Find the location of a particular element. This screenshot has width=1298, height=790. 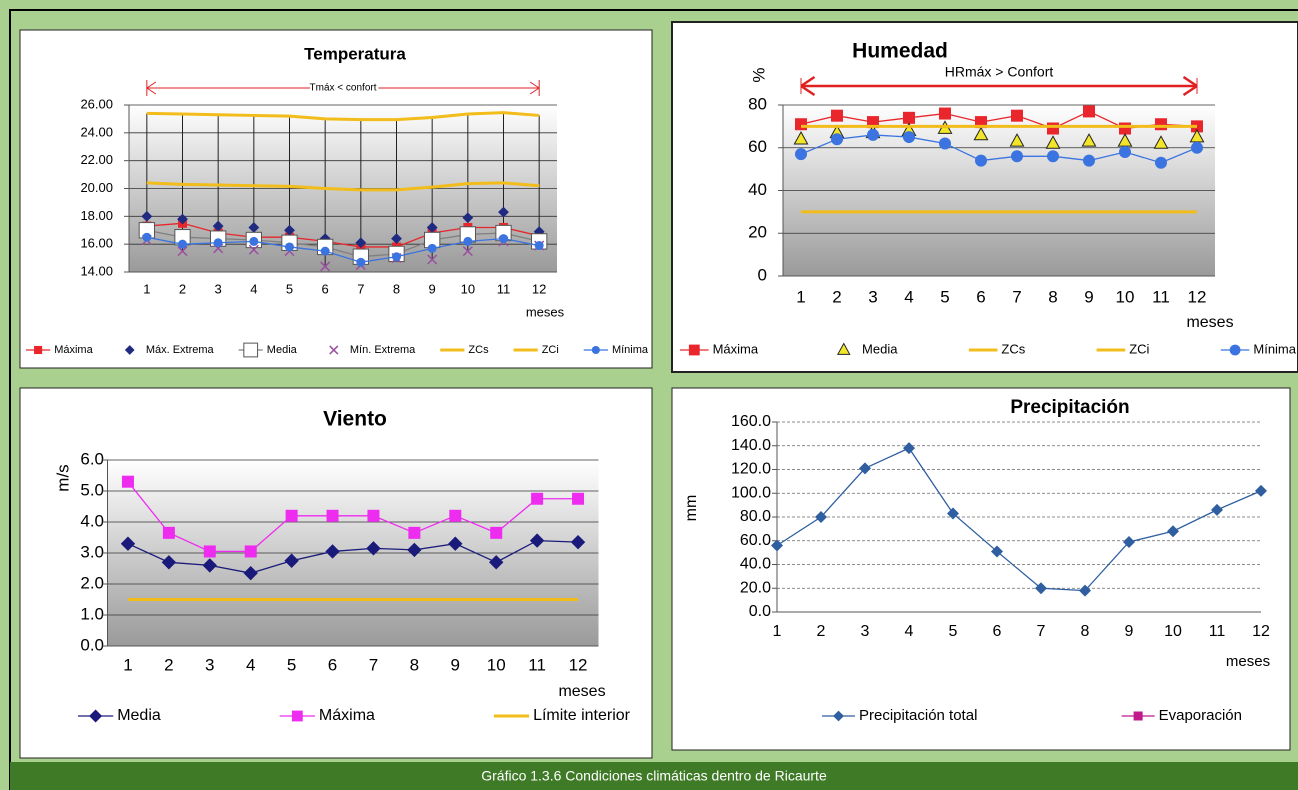

y-tick-label: 40.0 is located at coordinates (755, 564).